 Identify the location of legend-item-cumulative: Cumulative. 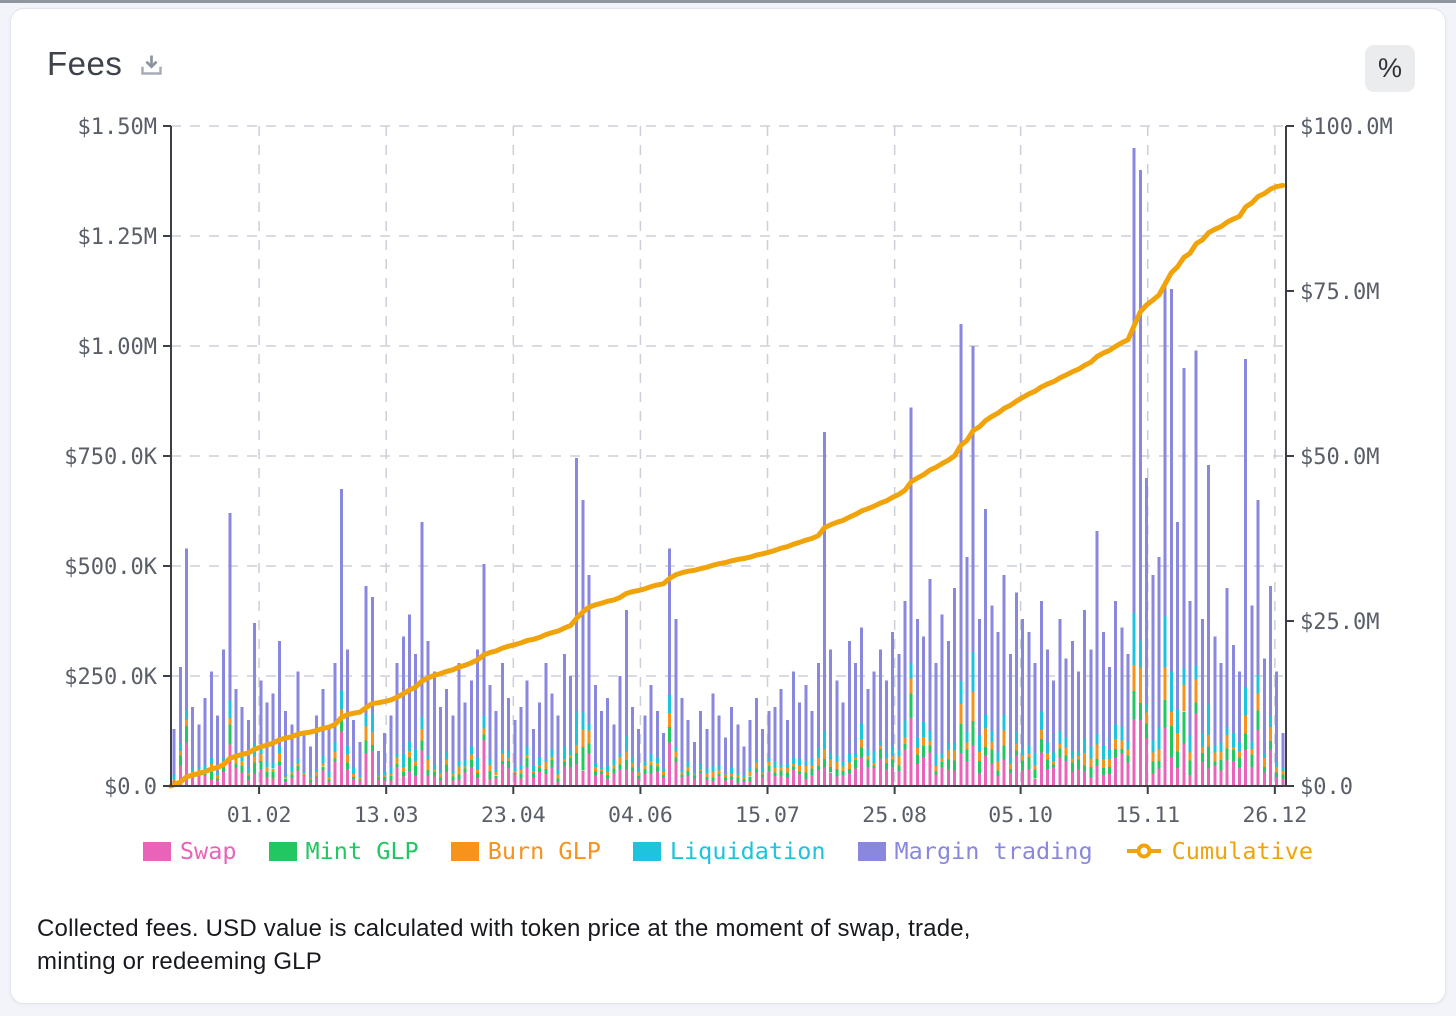
(1219, 851).